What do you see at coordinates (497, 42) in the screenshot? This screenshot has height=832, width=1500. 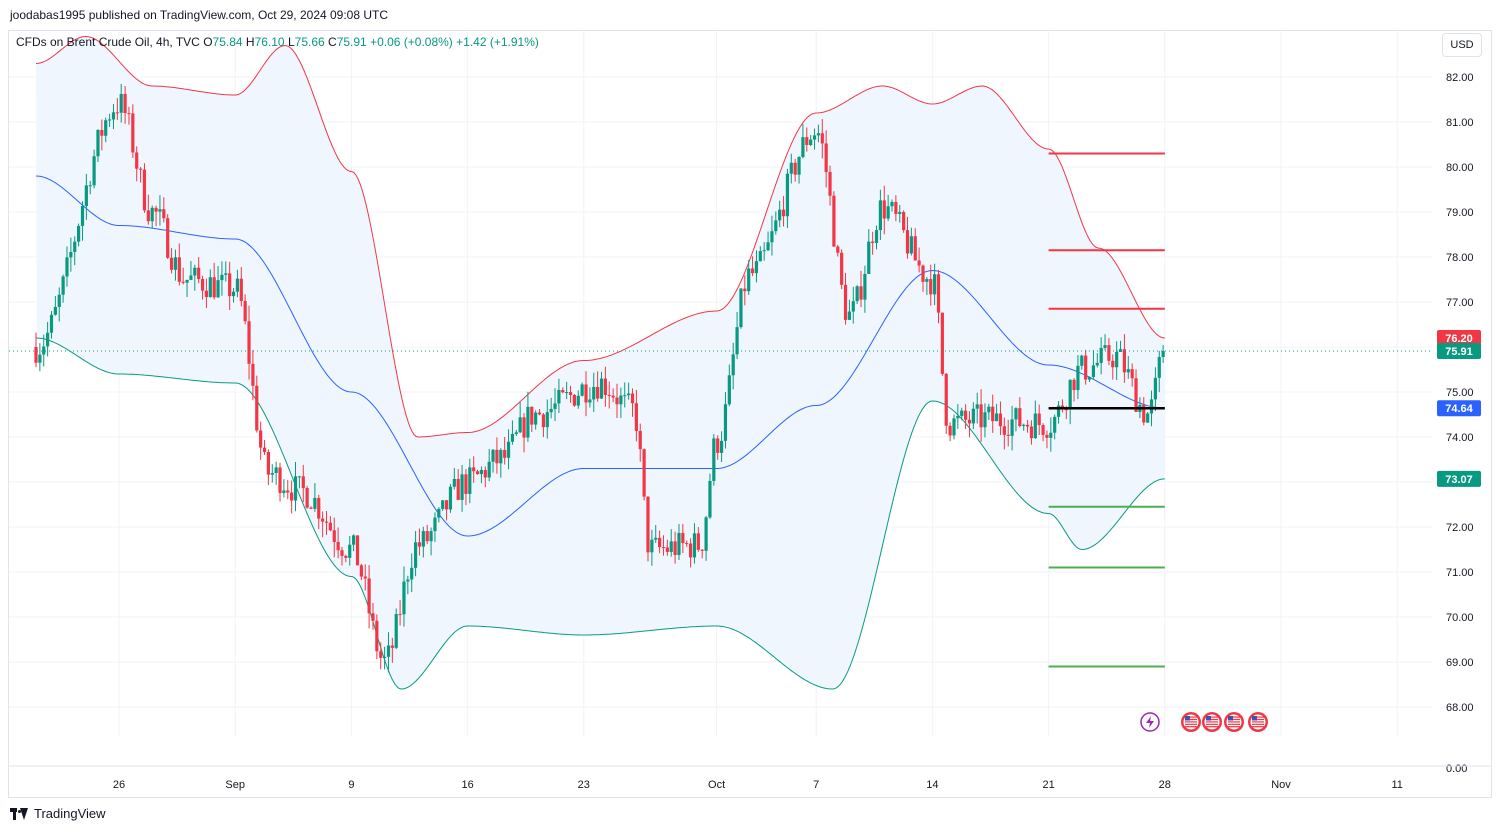 I see `change-total-value: +1.42 (+1.91%)` at bounding box center [497, 42].